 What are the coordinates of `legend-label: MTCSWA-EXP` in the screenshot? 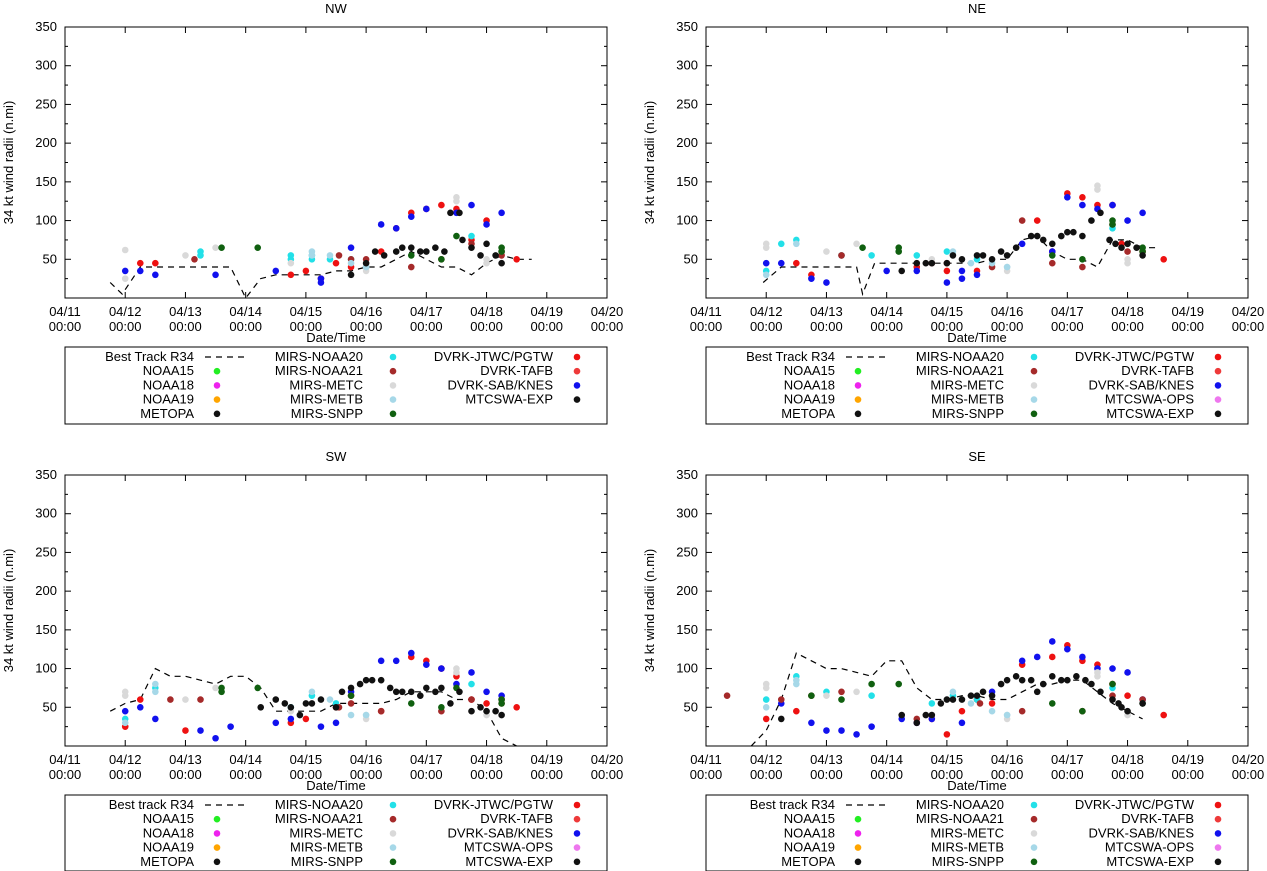 It's located at (1150, 413).